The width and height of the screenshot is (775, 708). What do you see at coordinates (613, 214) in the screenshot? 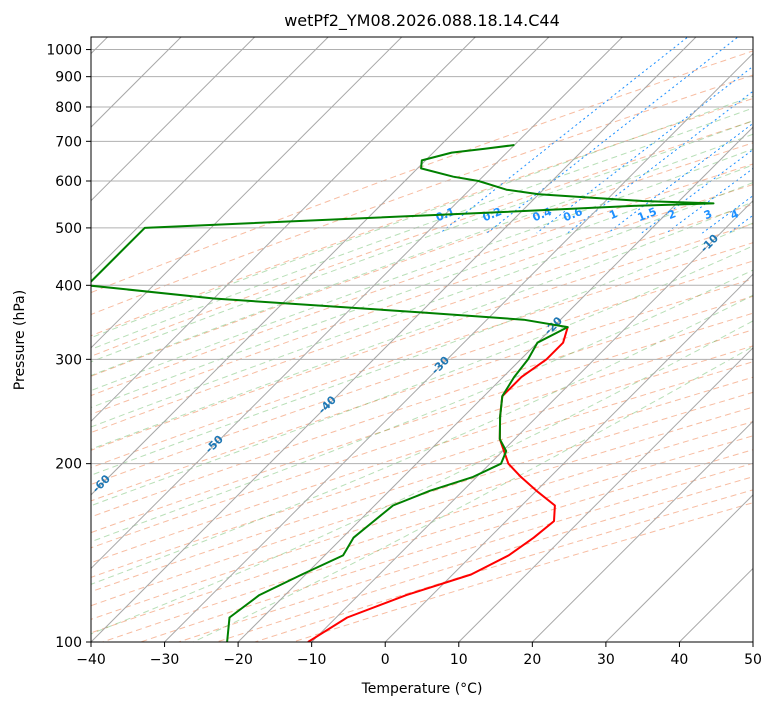
I see `mixing-ratio-label: 1` at bounding box center [613, 214].